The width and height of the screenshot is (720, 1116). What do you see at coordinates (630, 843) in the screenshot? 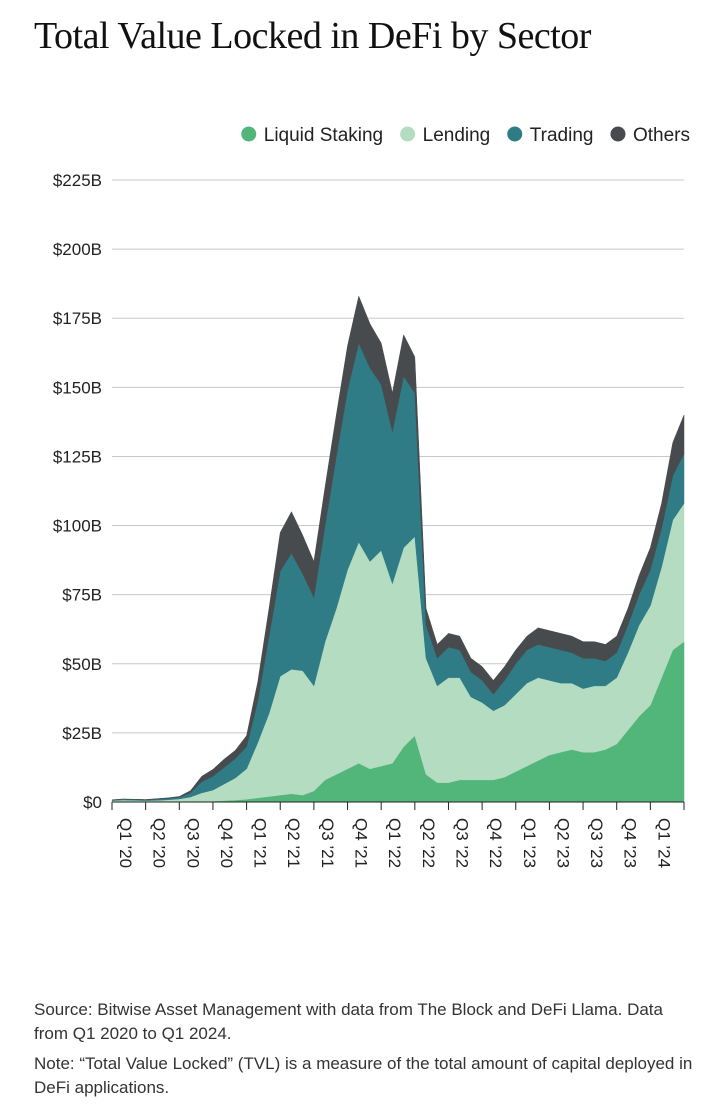
I see `x-tick-label: Q4 ’23` at bounding box center [630, 843].